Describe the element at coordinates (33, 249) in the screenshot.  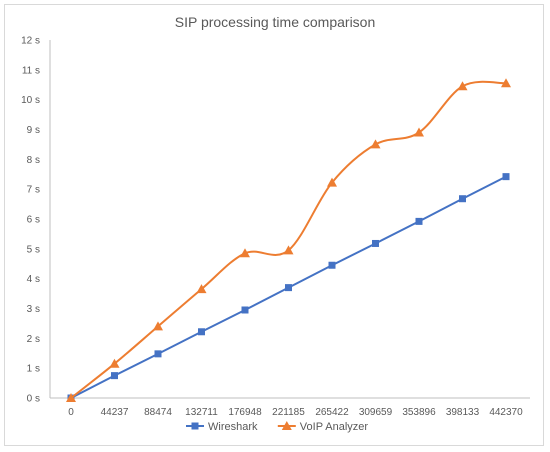
I see `y-tick-label: 5 s` at that location.